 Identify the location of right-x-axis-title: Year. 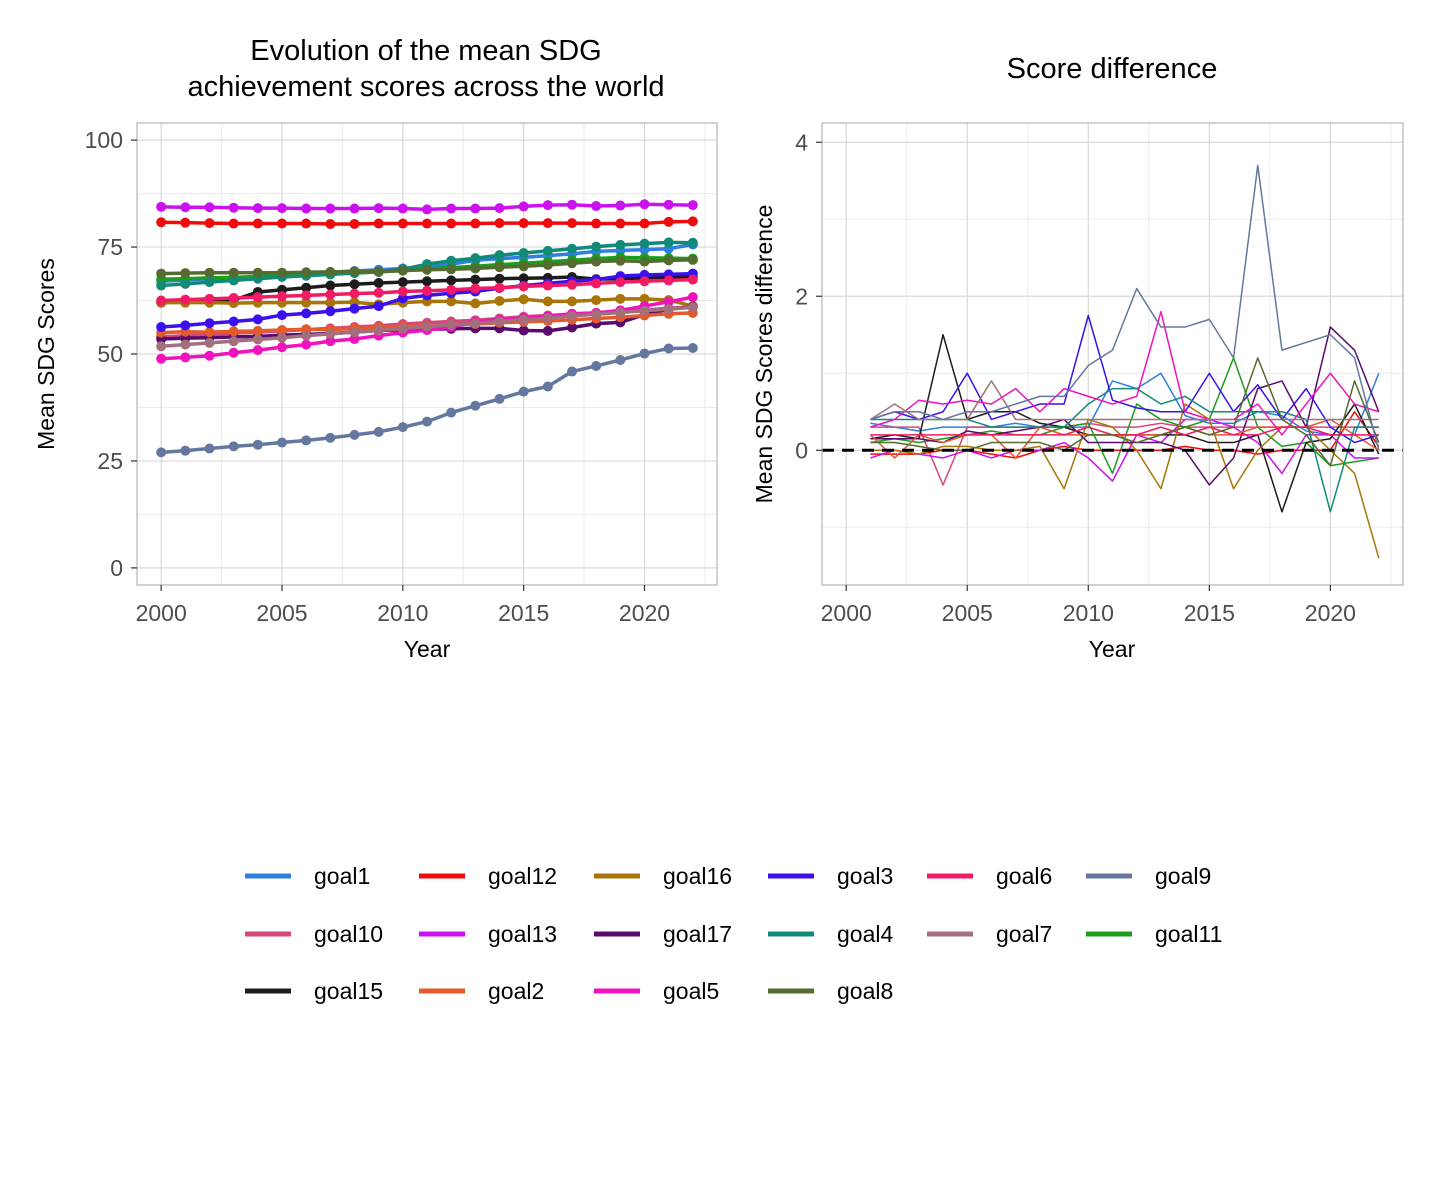
(1112, 649).